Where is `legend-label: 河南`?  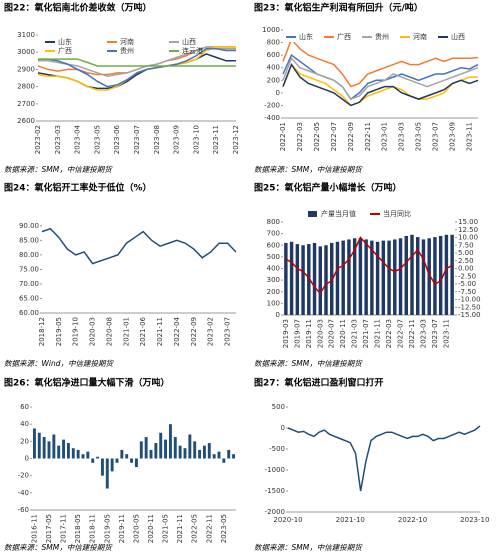
legend-label: 河南 is located at coordinates (420, 36).